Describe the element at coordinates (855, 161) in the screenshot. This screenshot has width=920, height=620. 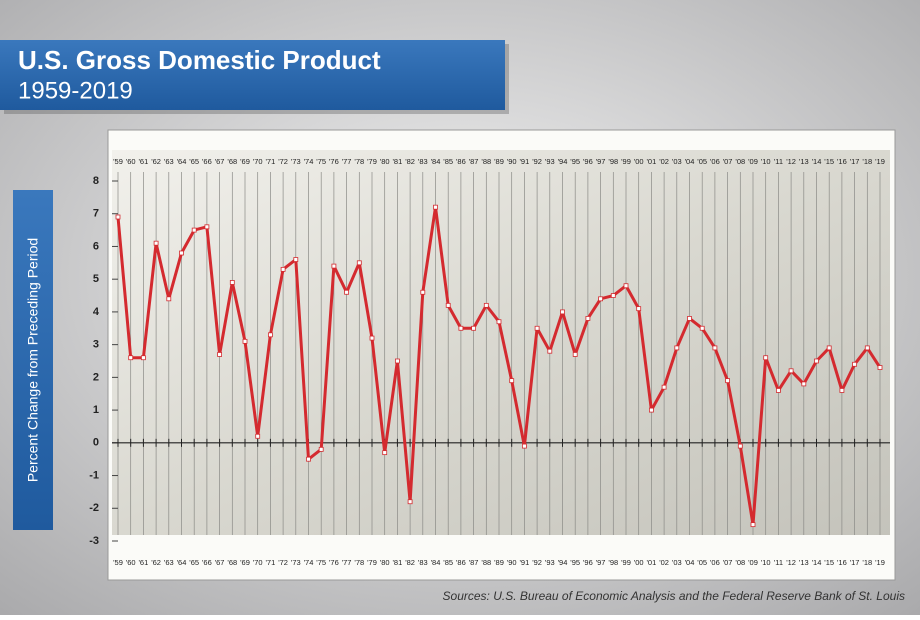
I see `x-tick-label-top: '17` at that location.